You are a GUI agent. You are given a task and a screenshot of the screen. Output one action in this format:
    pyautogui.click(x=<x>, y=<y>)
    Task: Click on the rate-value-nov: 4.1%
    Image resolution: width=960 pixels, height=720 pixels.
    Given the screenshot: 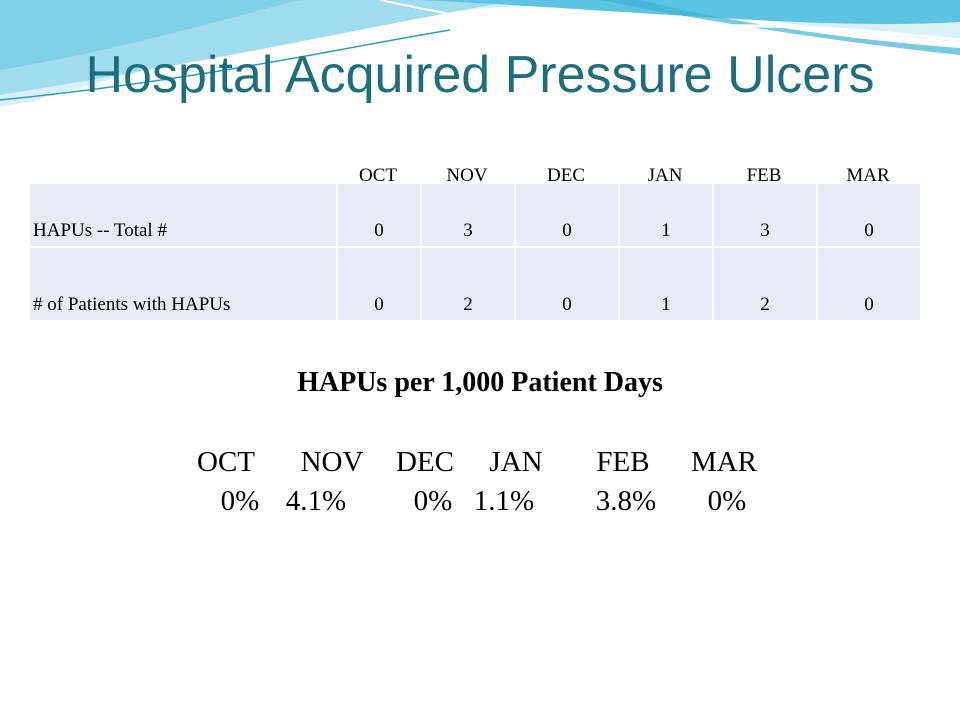 What is the action you would take?
    pyautogui.click(x=316, y=501)
    